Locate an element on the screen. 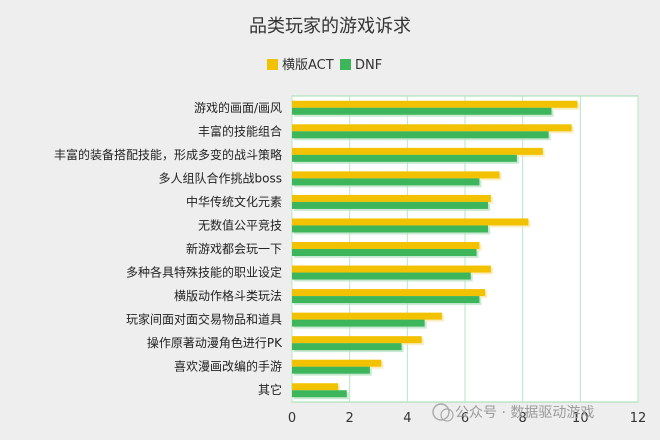 The height and width of the screenshot is (440, 660). x-tick-4: 4 is located at coordinates (407, 418).